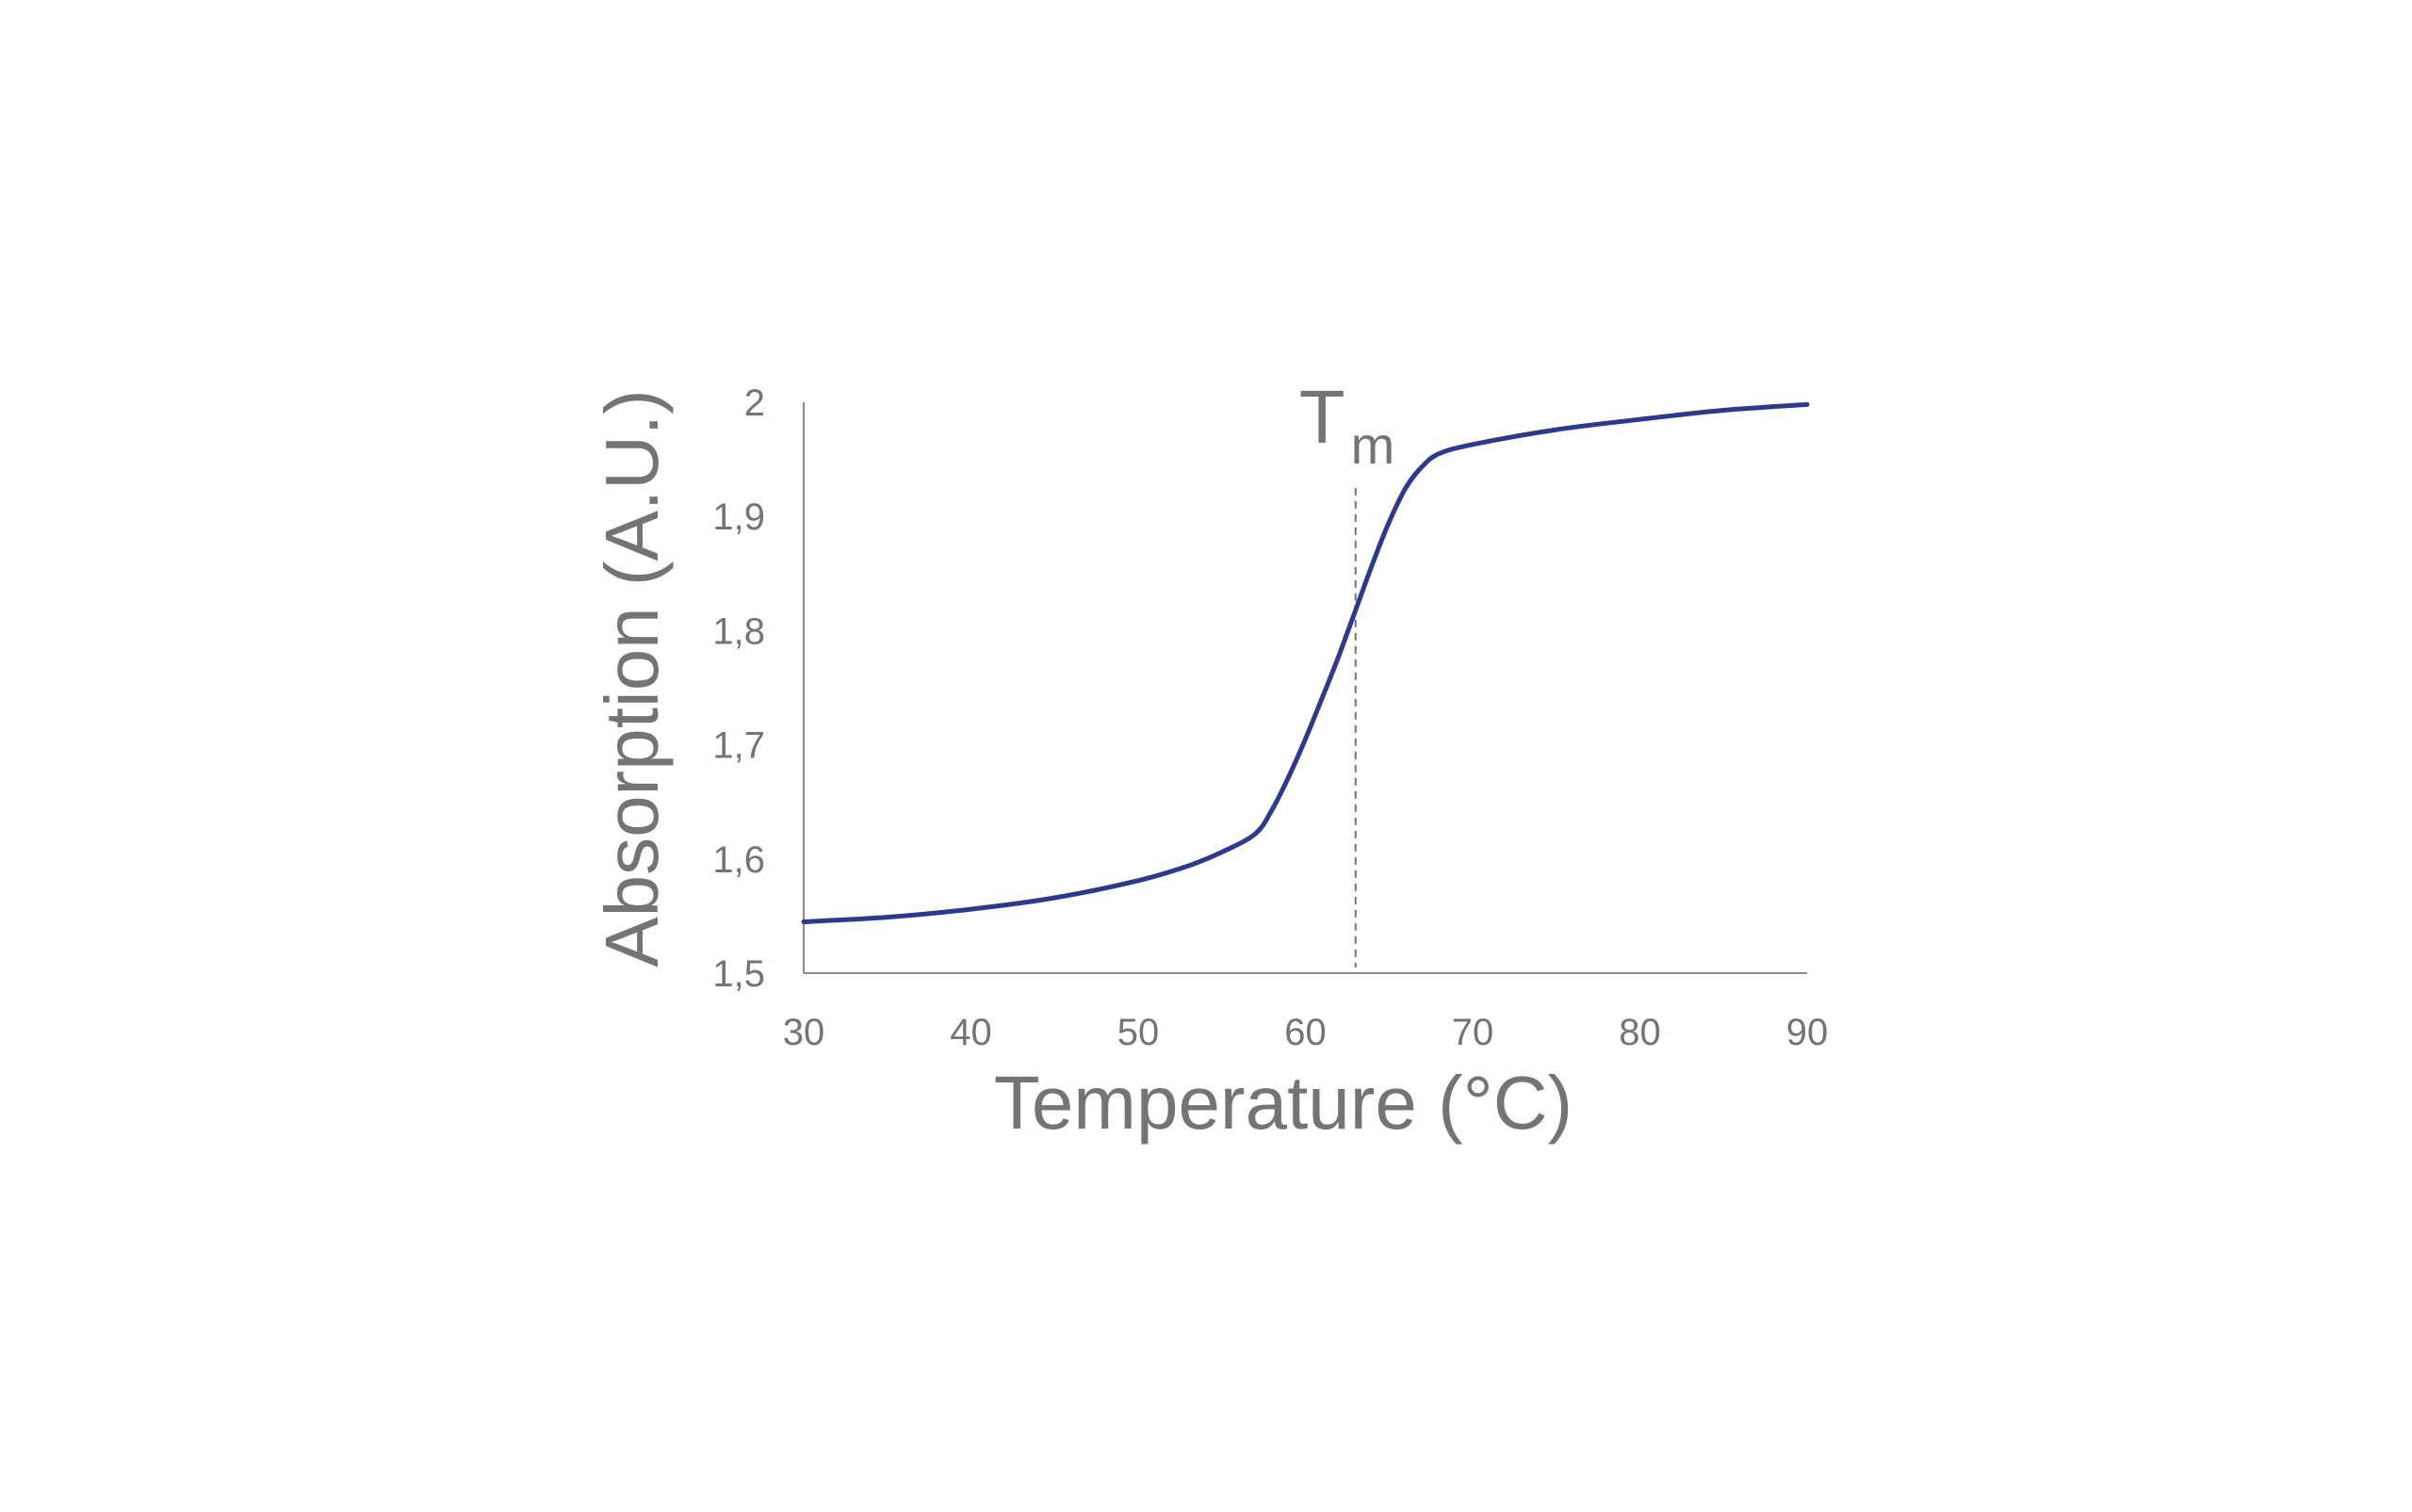  Describe the element at coordinates (971, 1032) in the screenshot. I see `x-tick-label: 40` at that location.